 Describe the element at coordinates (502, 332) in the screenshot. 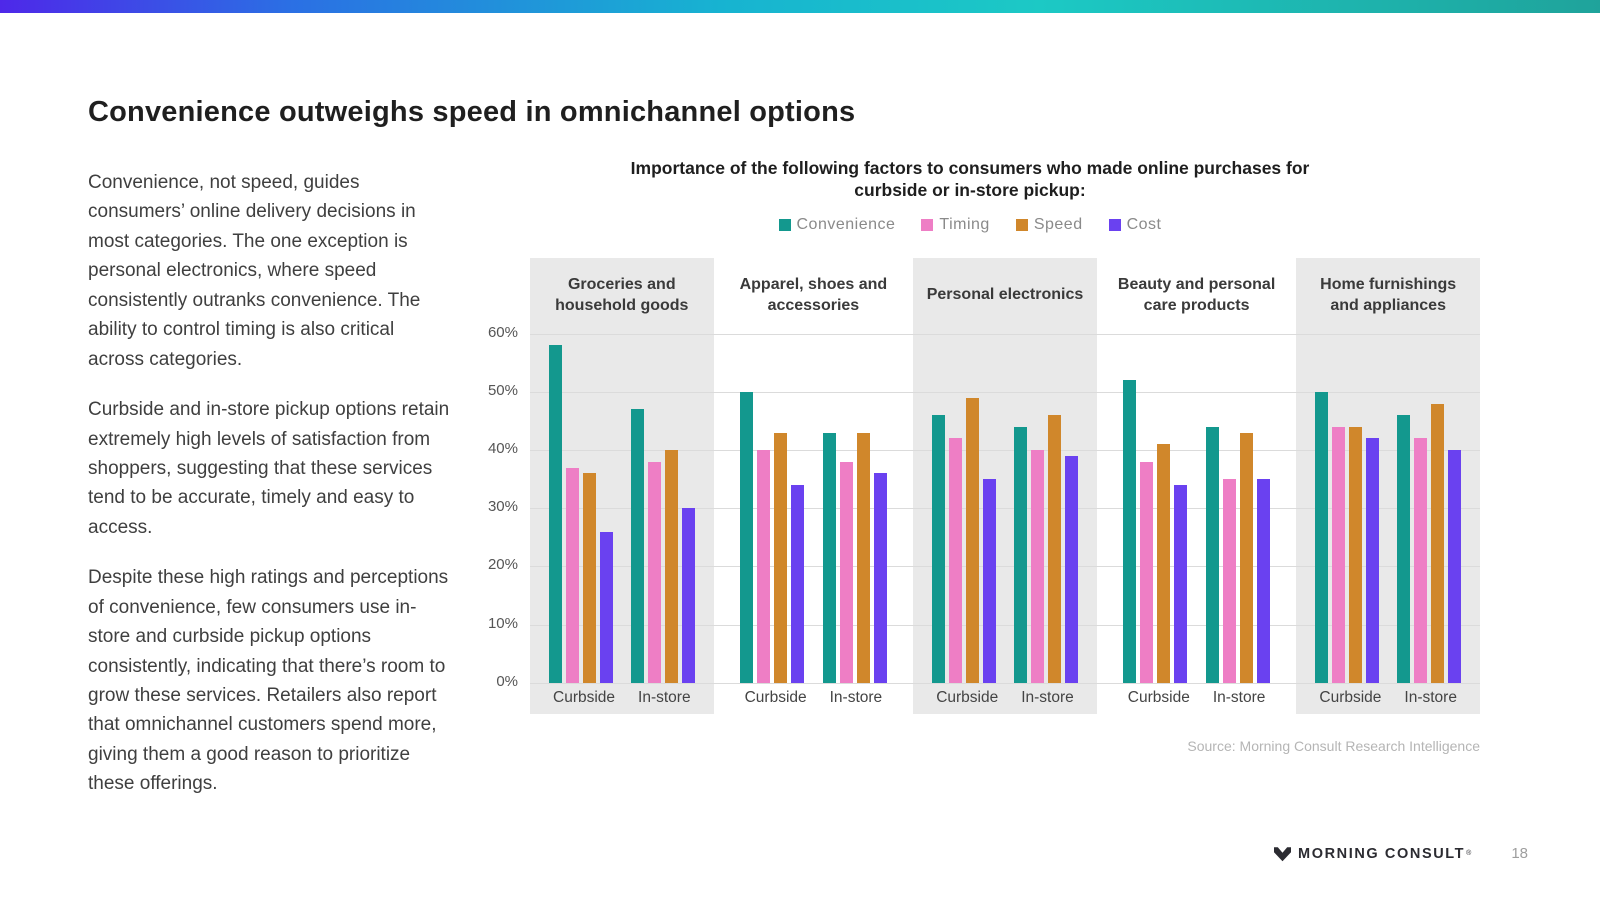

I see `y-tick-60: 60%` at that location.